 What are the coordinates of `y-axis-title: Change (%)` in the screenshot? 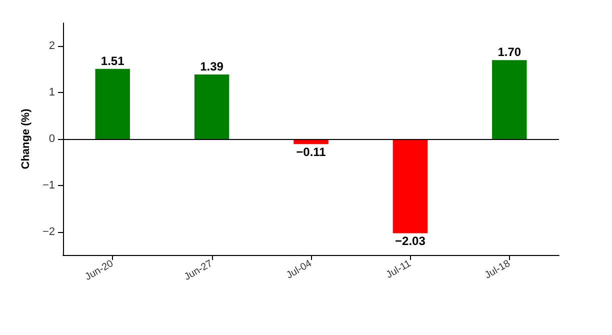 It's located at (26, 139).